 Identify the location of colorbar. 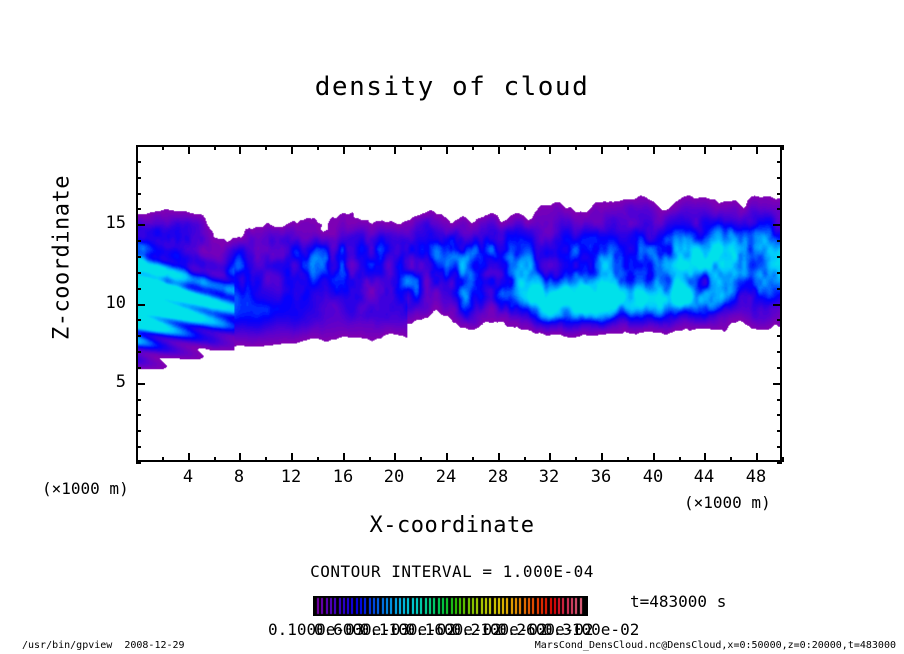
(450, 606).